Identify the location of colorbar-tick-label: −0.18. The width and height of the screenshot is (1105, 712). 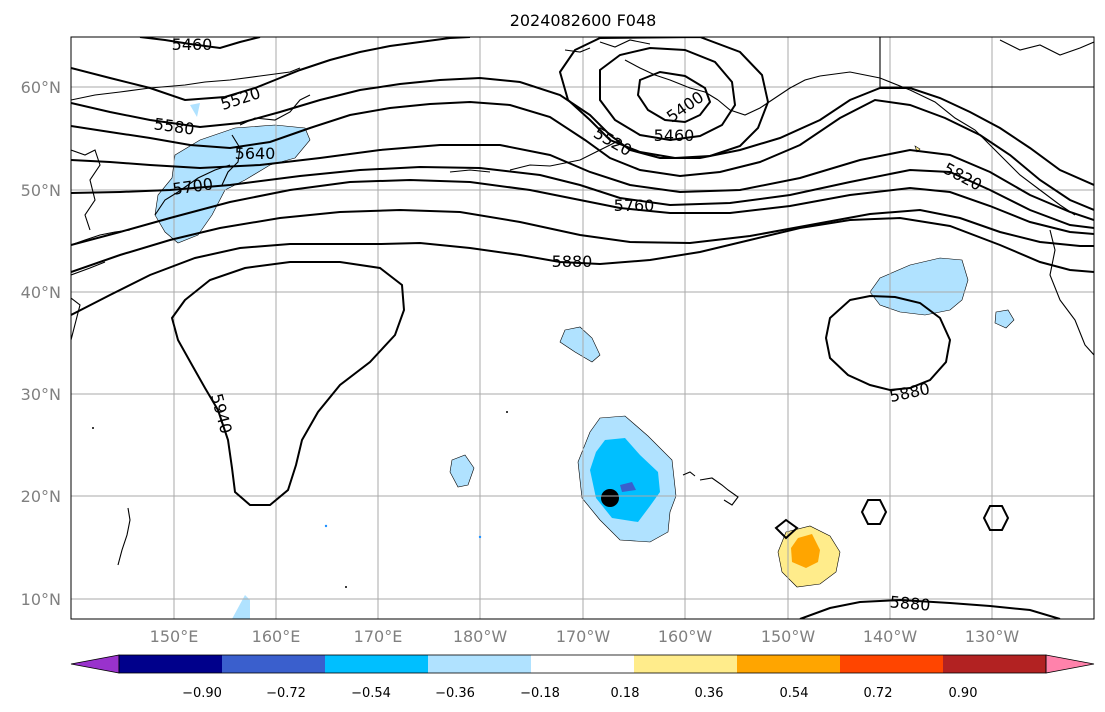
(540, 693).